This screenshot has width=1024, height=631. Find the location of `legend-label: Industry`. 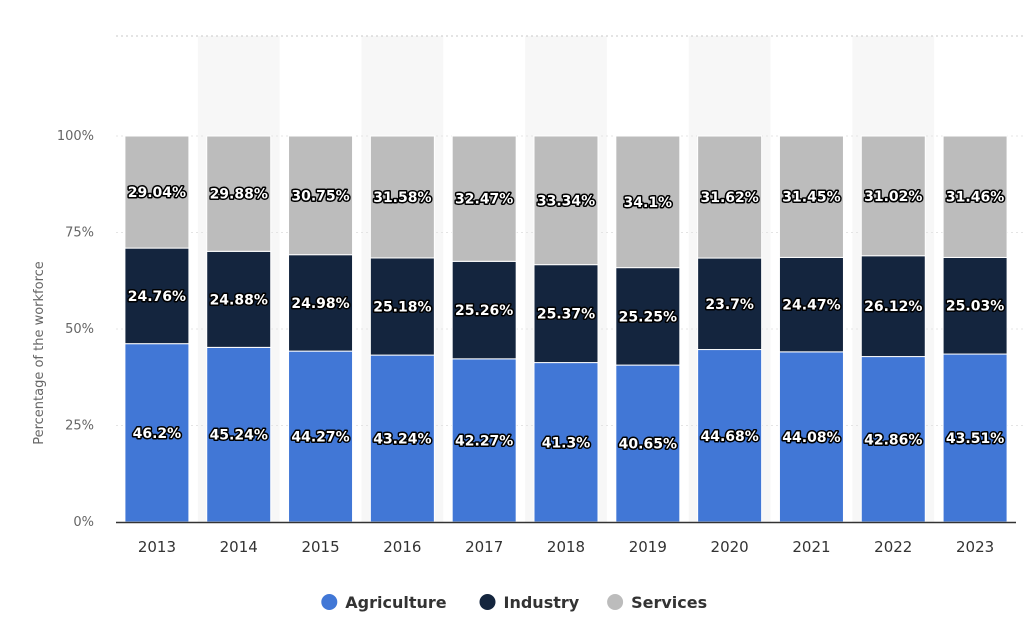

legend-label: Industry is located at coordinates (542, 602).